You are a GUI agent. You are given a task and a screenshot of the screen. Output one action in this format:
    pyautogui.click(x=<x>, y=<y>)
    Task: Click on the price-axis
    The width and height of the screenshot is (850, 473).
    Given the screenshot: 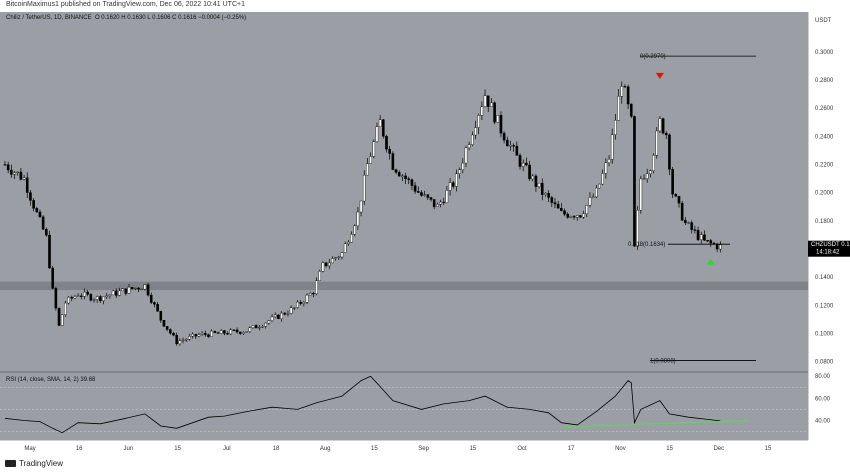 What is the action you would take?
    pyautogui.click(x=829, y=226)
    